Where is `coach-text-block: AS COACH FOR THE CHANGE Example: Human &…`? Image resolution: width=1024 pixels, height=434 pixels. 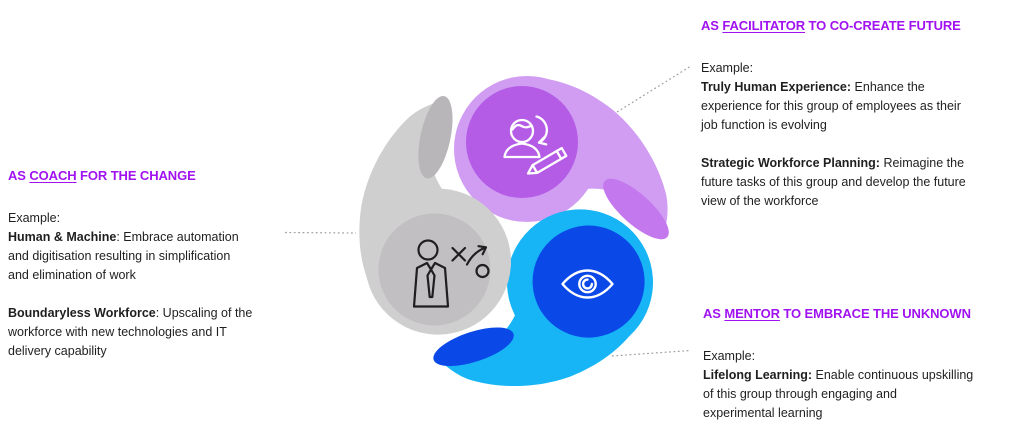
coach-text-block: AS COACH FOR THE CHANGE Example: Human &… is located at coordinates (158, 273).